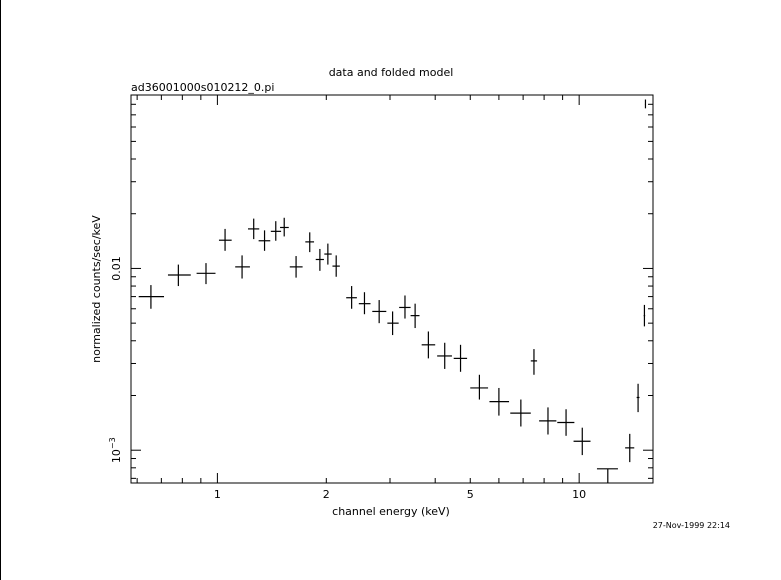 This screenshot has width=781, height=580. I want to click on chart-subtitle: ad36001000s010212_0.pi, so click(202, 87).